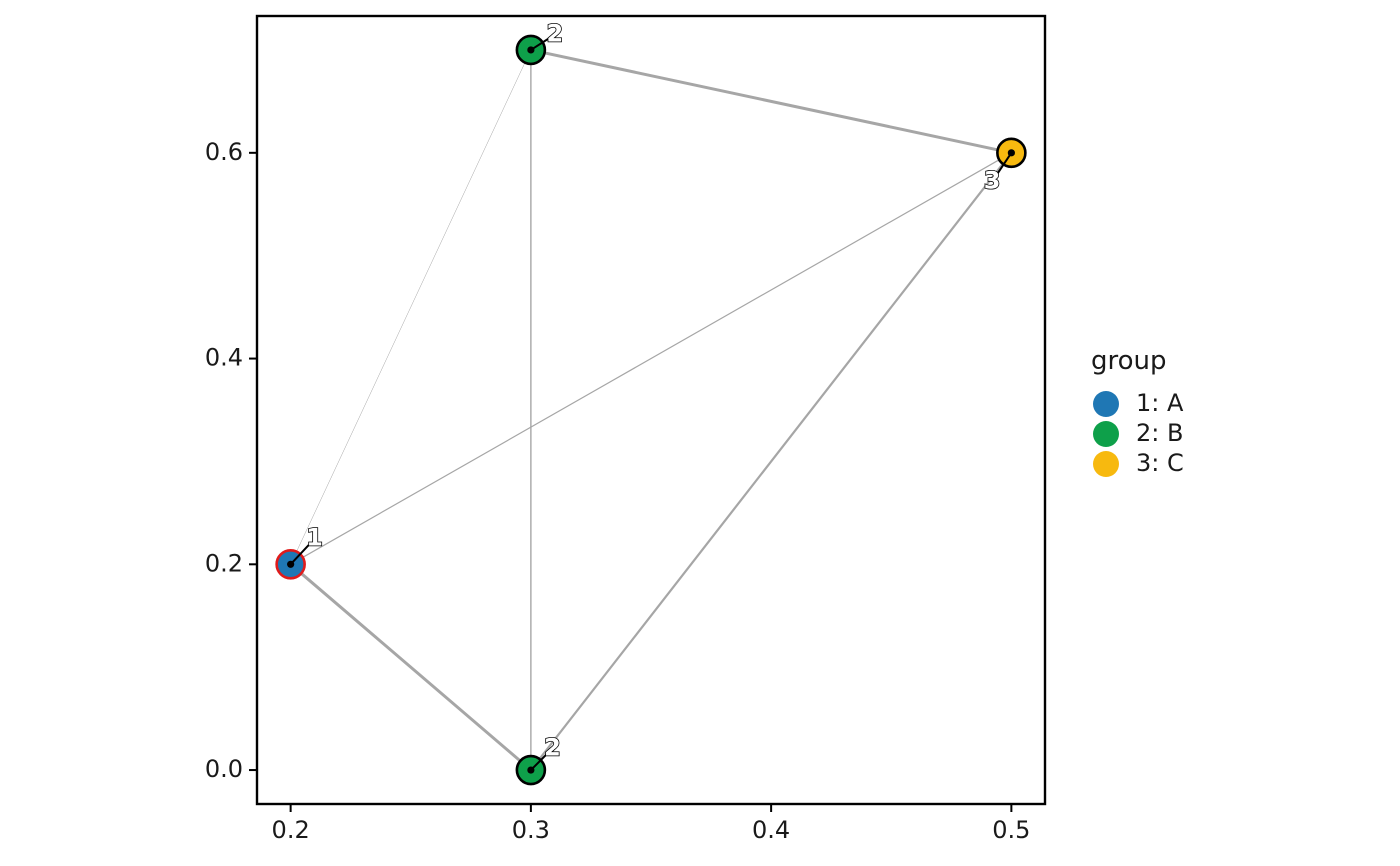  What do you see at coordinates (1159, 433) in the screenshot?
I see `legend-label-2: 2: B` at bounding box center [1159, 433].